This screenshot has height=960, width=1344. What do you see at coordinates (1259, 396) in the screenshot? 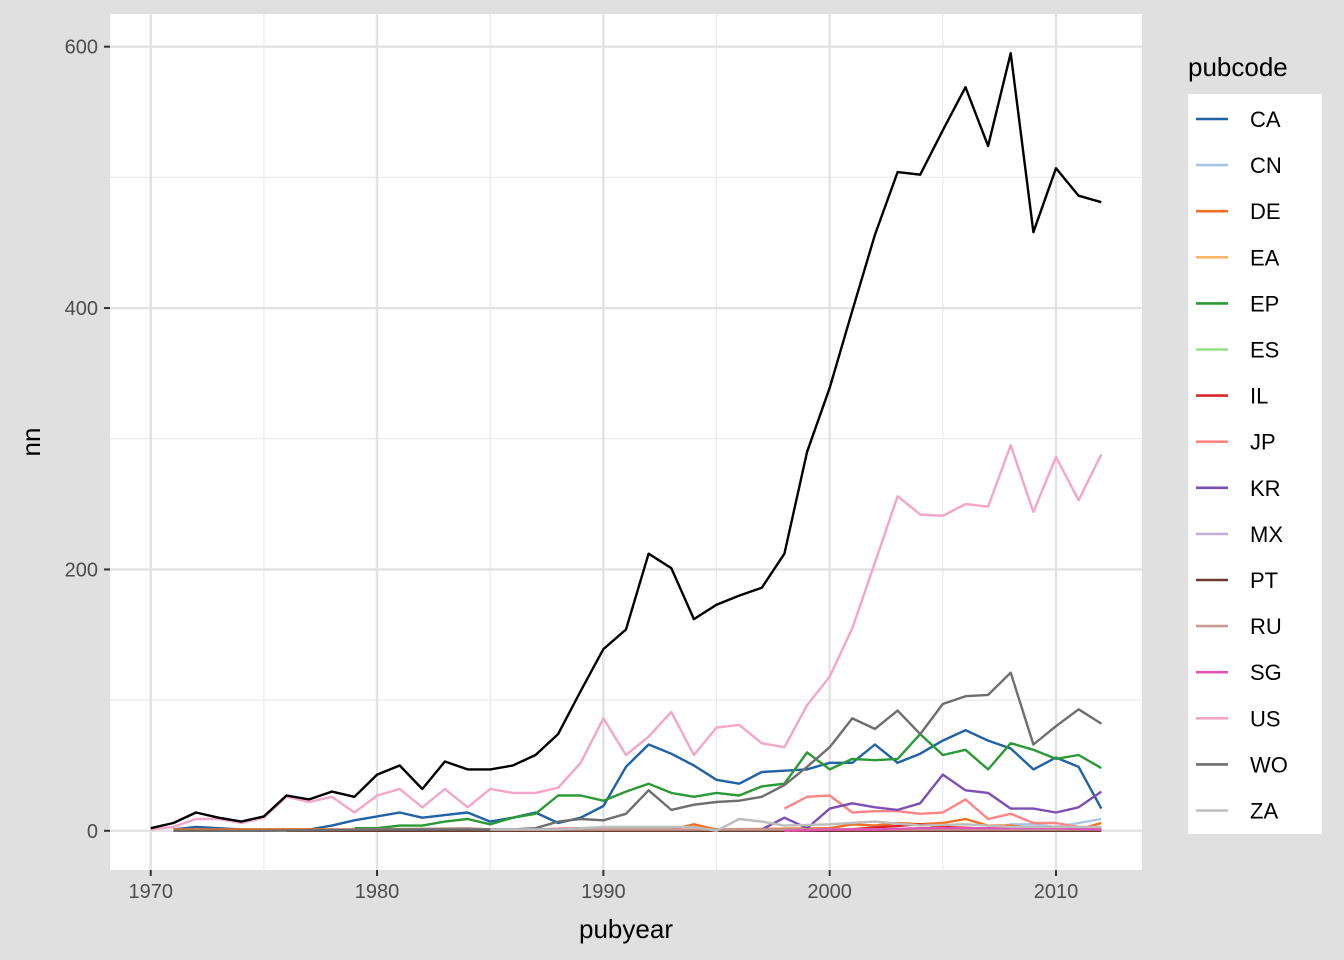
I see `legend-label-il: IL` at bounding box center [1259, 396].